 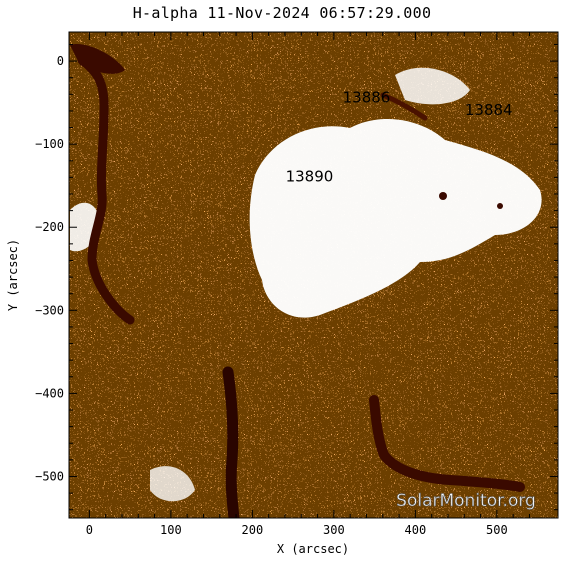 What do you see at coordinates (447, 443) in the screenshot?
I see `filament-southeast` at bounding box center [447, 443].